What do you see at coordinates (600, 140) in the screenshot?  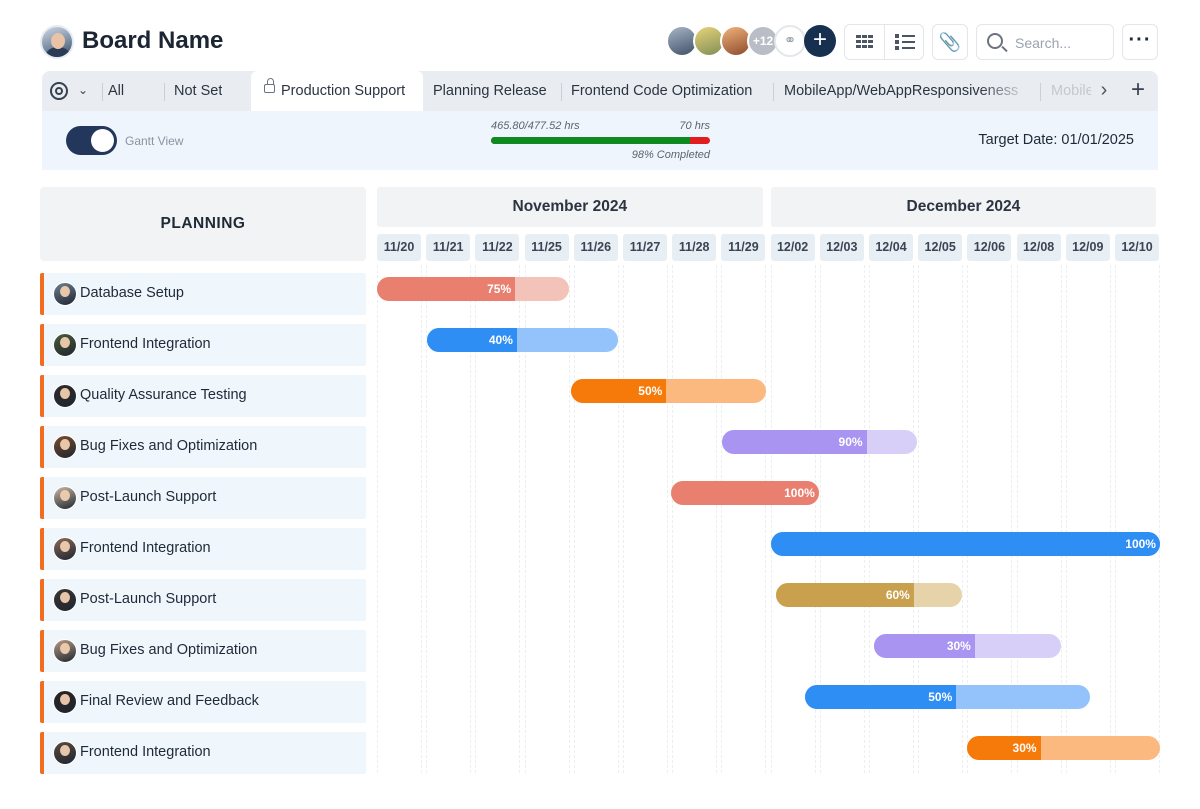 I see `progress-track` at bounding box center [600, 140].